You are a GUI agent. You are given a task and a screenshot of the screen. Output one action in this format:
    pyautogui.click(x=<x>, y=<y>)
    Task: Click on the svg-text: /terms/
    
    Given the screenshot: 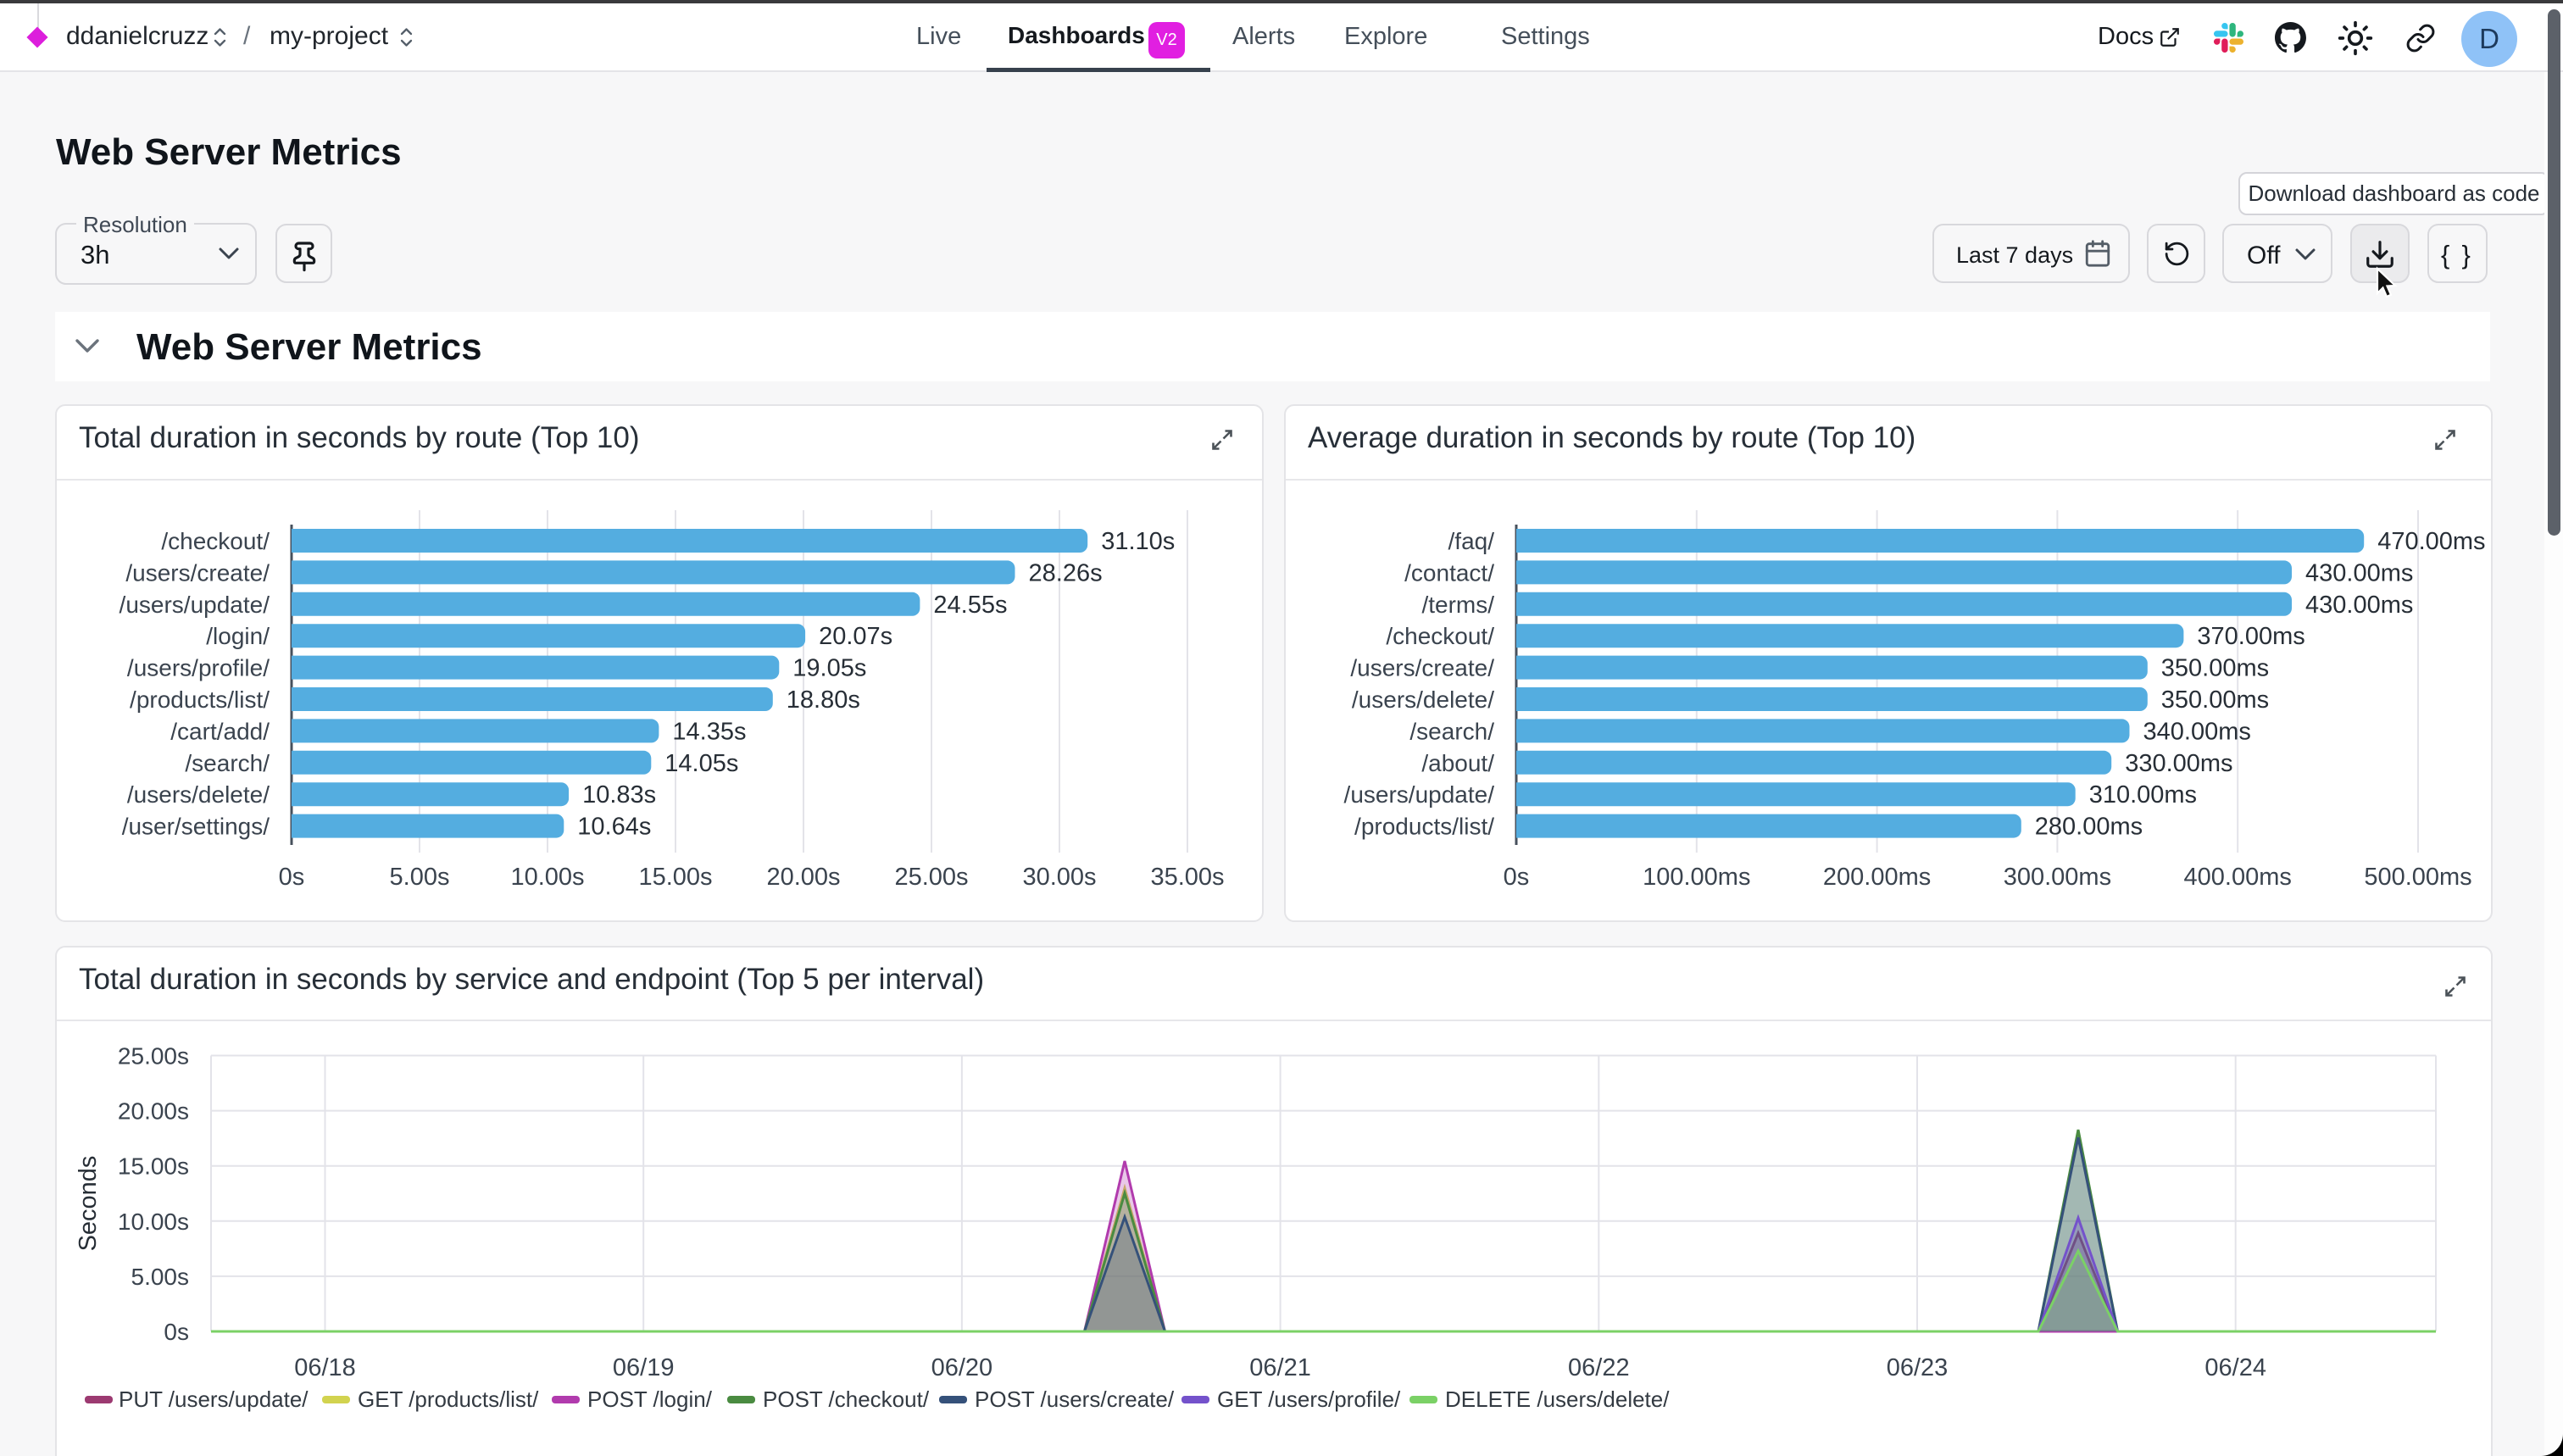 What is the action you would take?
    pyautogui.click(x=1457, y=605)
    